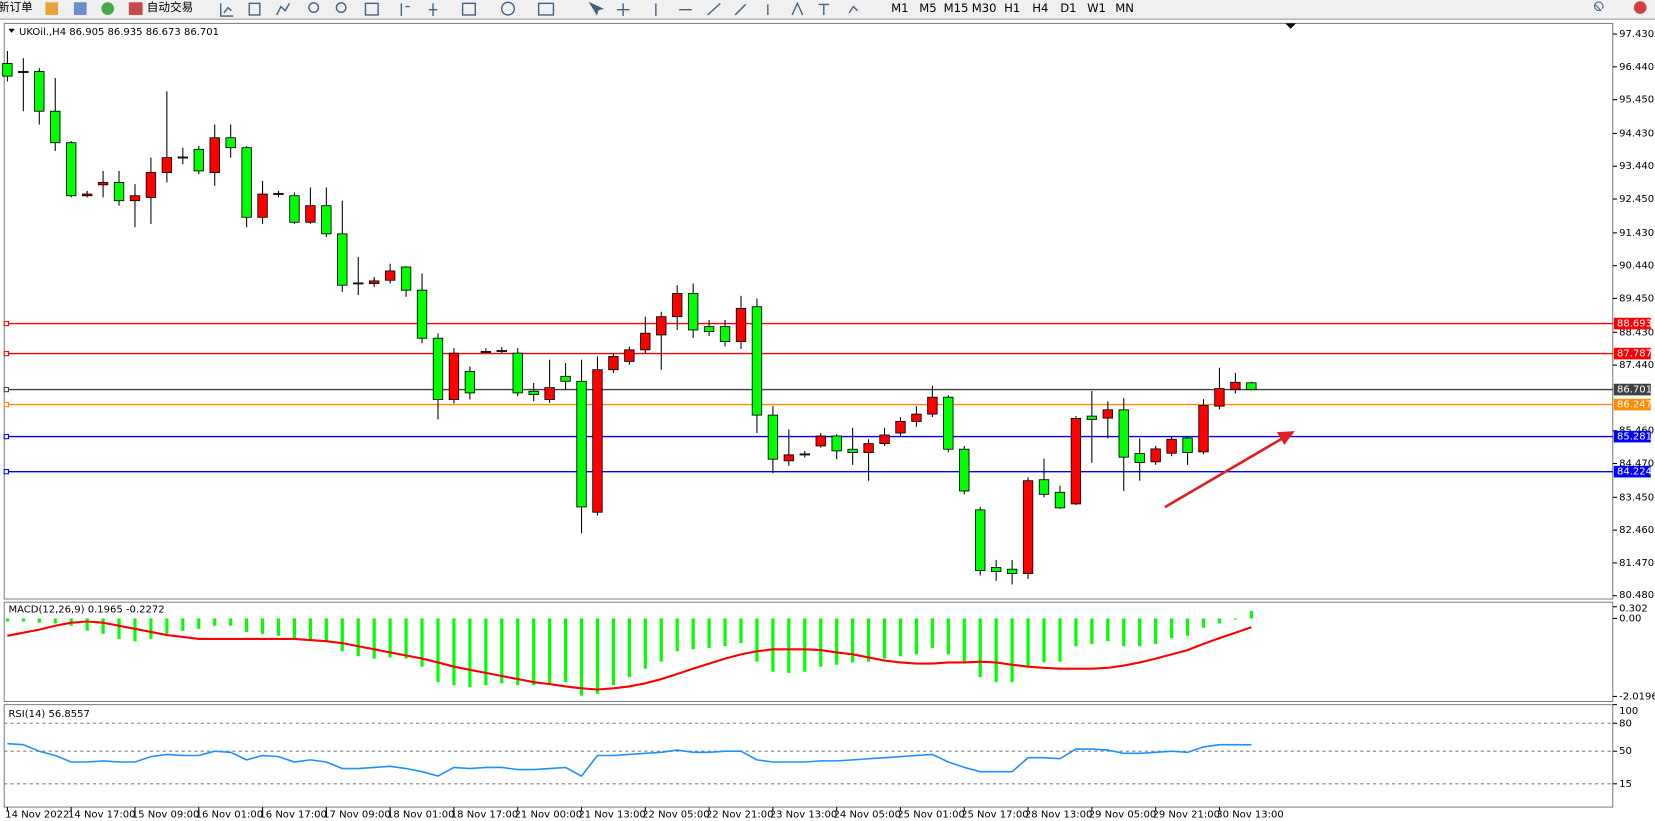  I want to click on timeframe-button: M15, so click(956, 8).